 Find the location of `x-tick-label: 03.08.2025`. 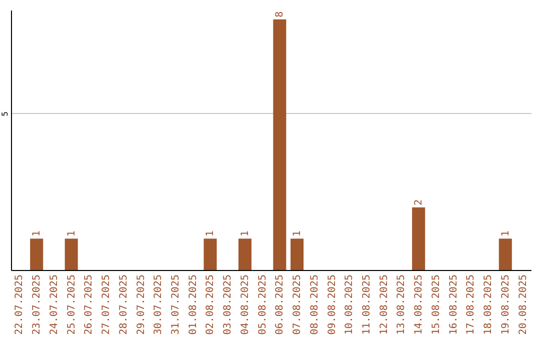

x-tick-label: 03.08.2025 is located at coordinates (228, 304).